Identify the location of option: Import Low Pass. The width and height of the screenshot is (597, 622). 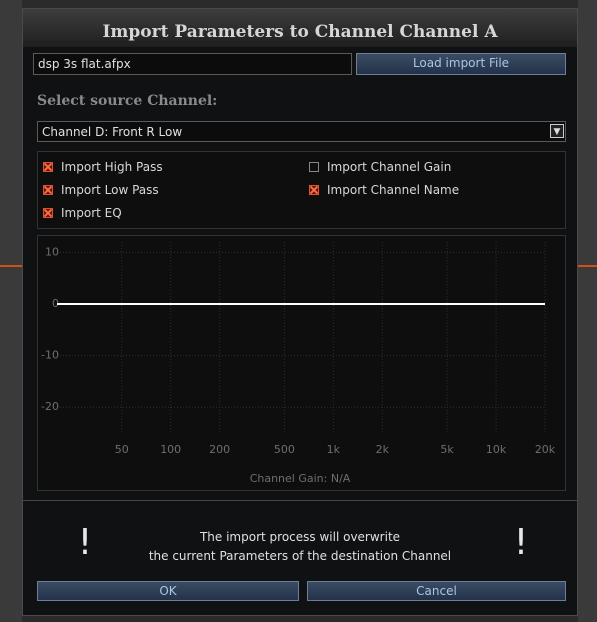
(101, 190).